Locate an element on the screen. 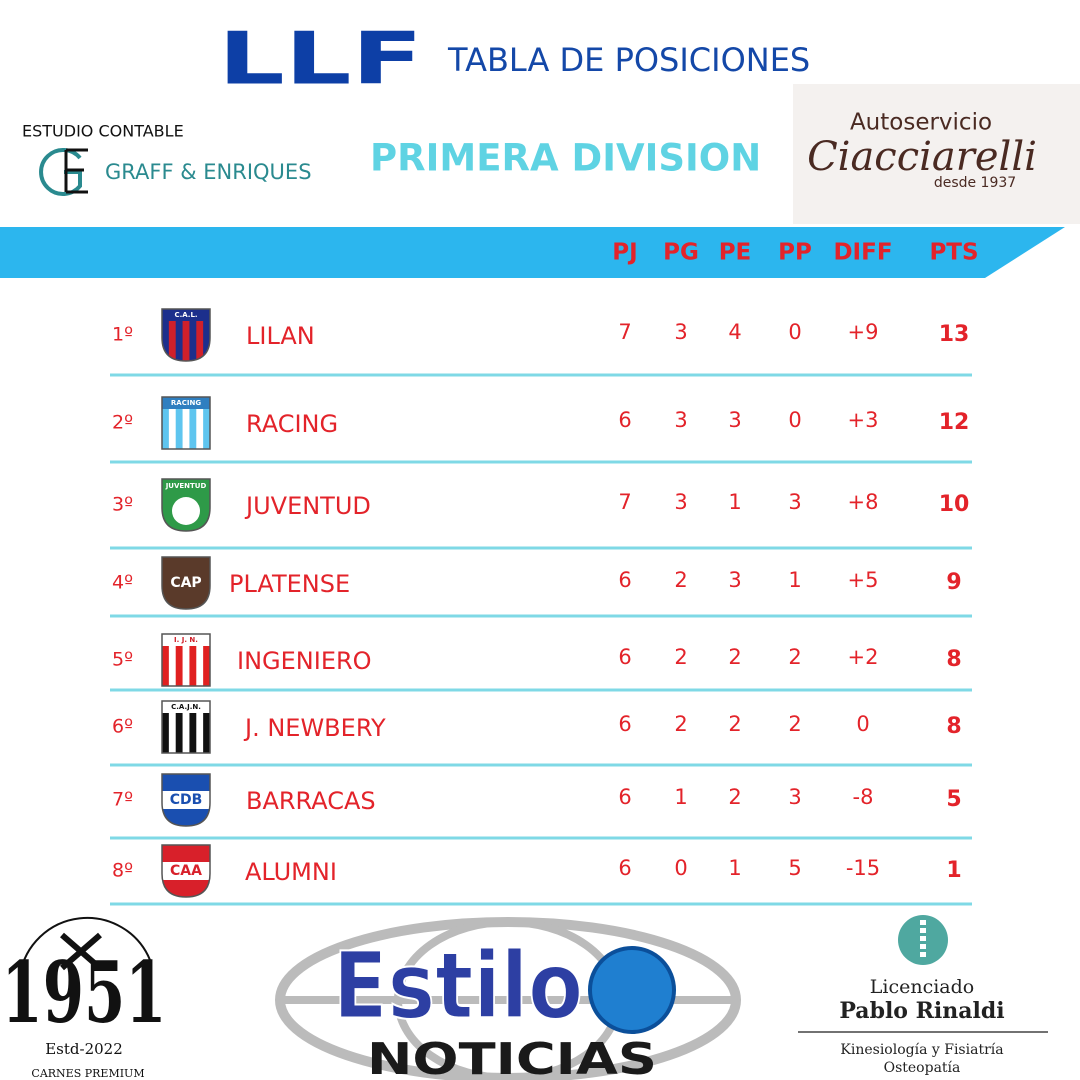  position: 1º is located at coordinates (122, 335).